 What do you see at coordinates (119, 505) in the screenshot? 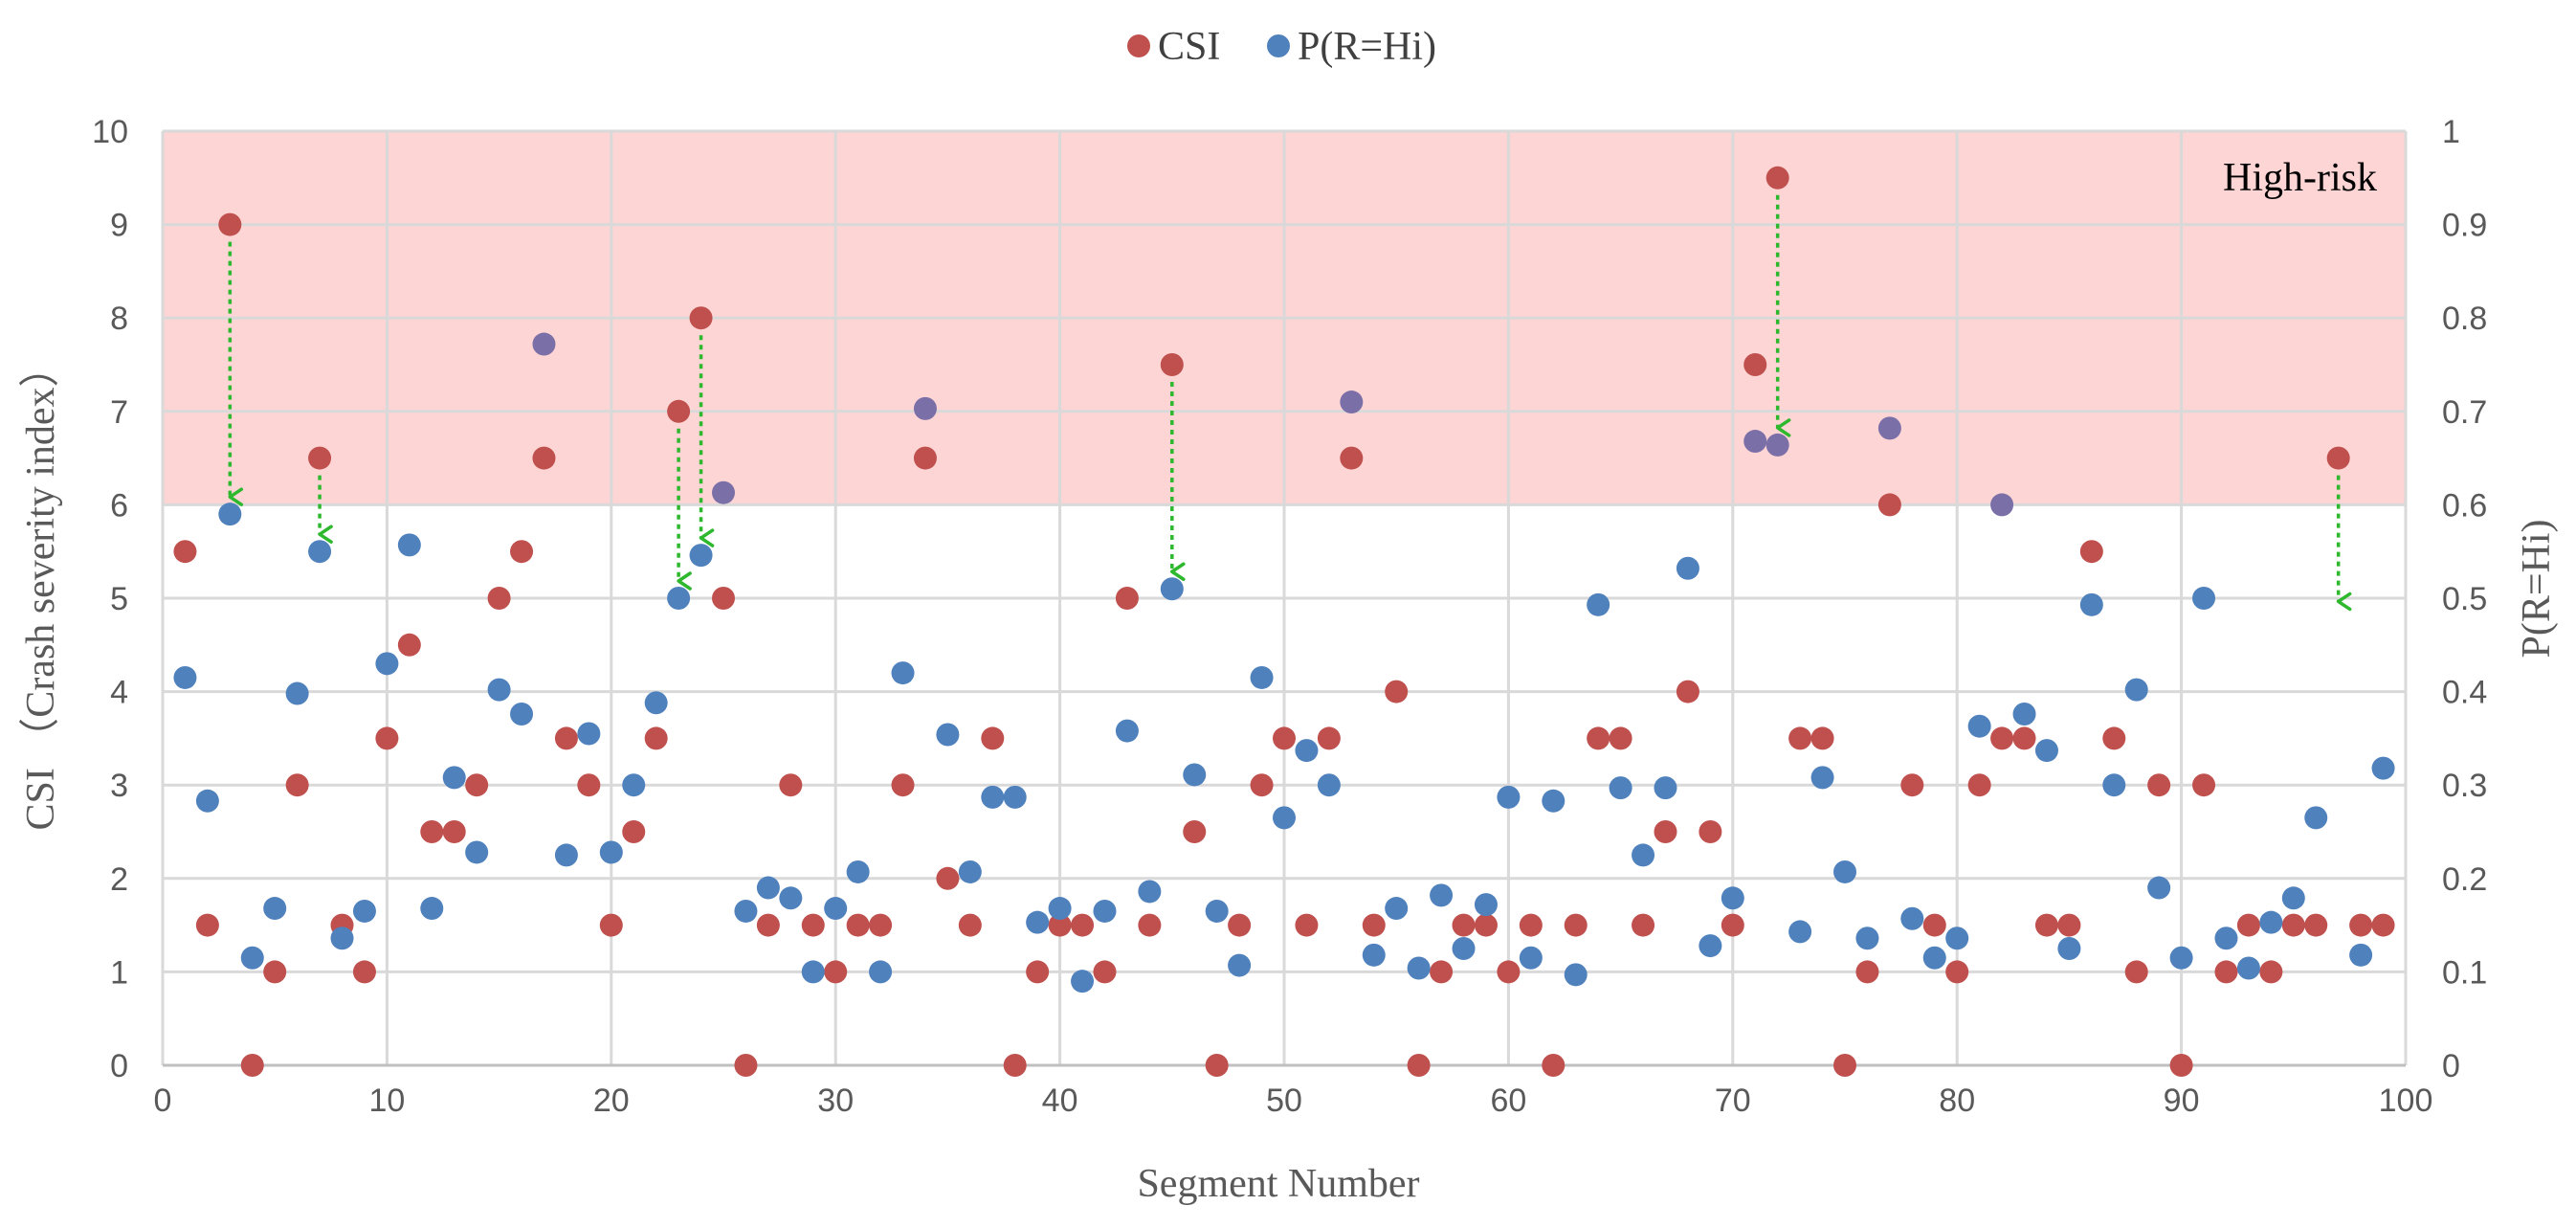
I see `y-left-tick-label: 6` at bounding box center [119, 505].